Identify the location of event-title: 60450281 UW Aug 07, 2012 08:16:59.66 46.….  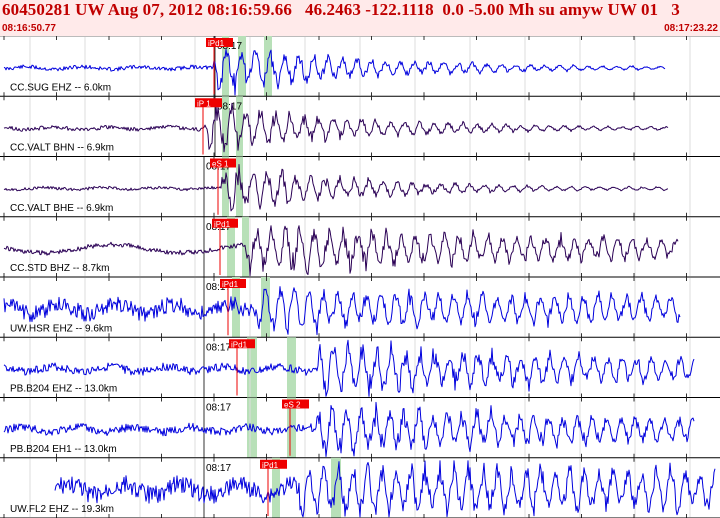
(341, 9).